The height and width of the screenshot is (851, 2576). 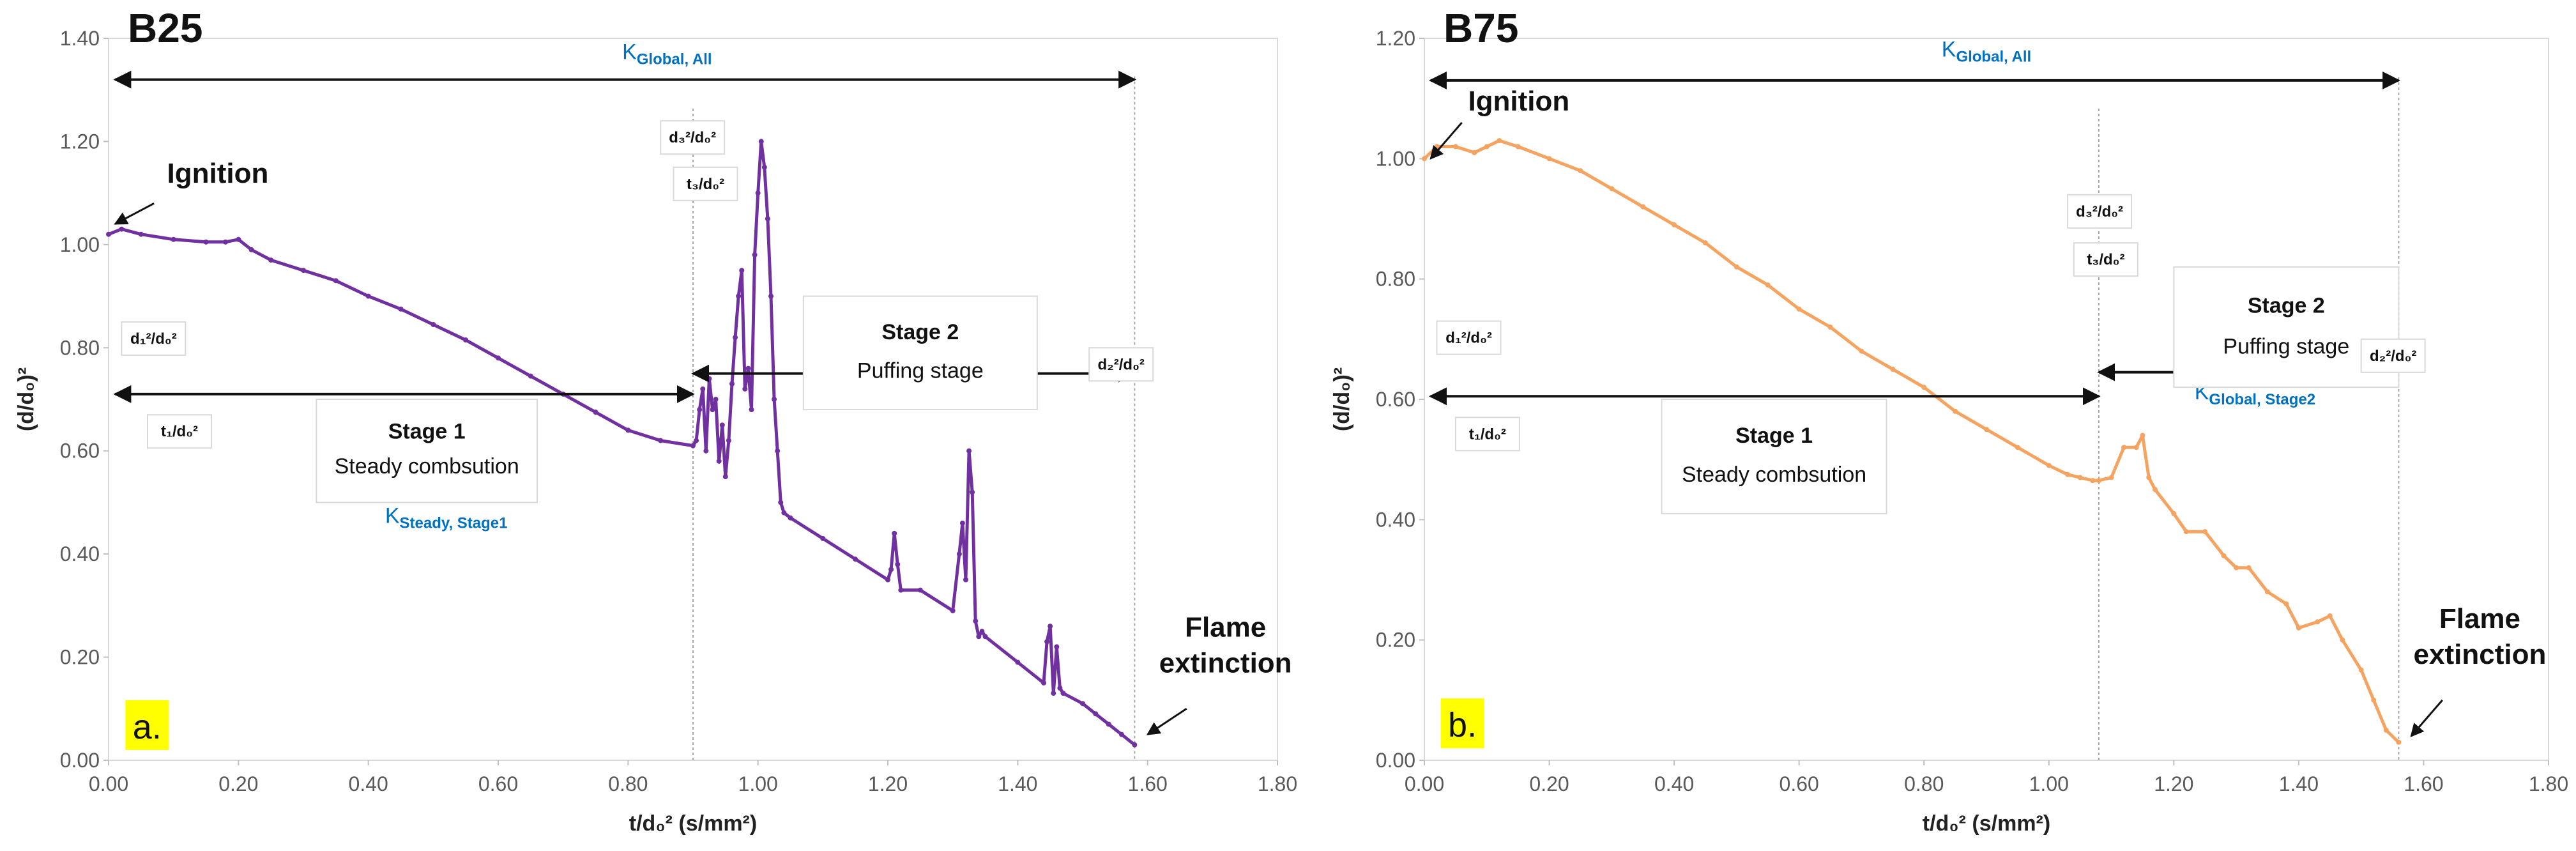 I want to click on p0-x-tick-label: 1.80, so click(x=1277, y=783).